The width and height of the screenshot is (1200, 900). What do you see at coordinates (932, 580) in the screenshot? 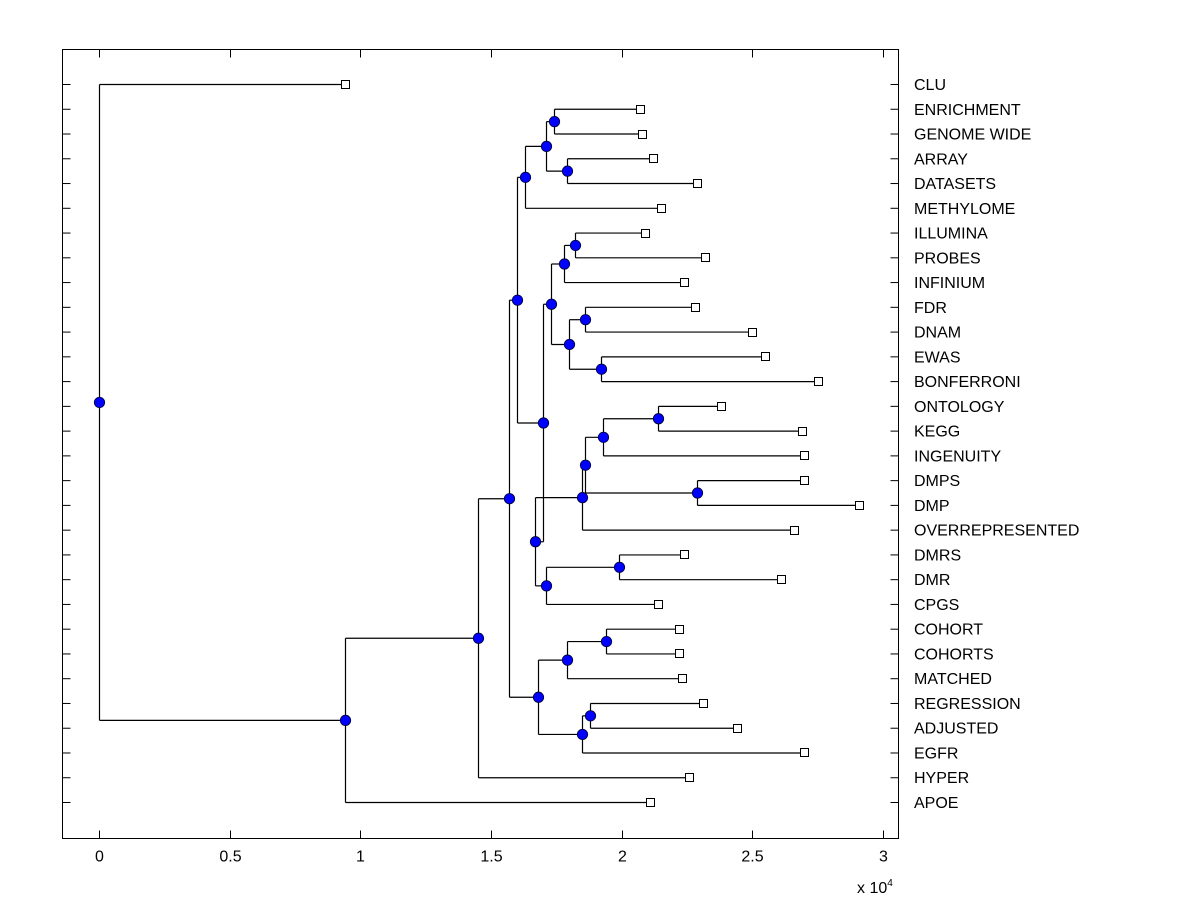
I see `leaf-label: DMR` at bounding box center [932, 580].